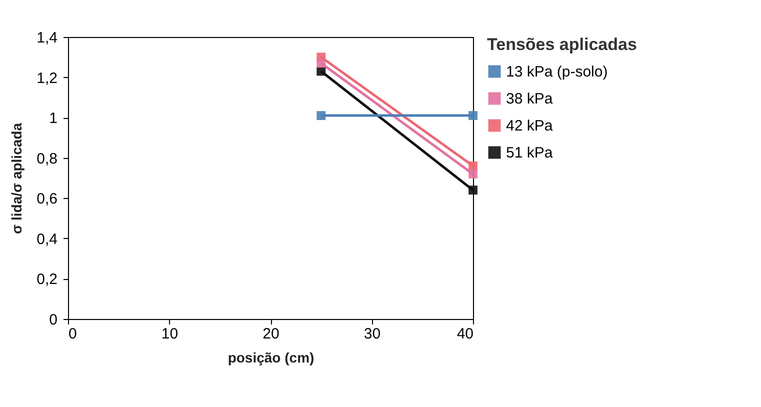 The image size is (761, 407). What do you see at coordinates (530, 126) in the screenshot?
I see `legend-label: 42 kPa` at bounding box center [530, 126].